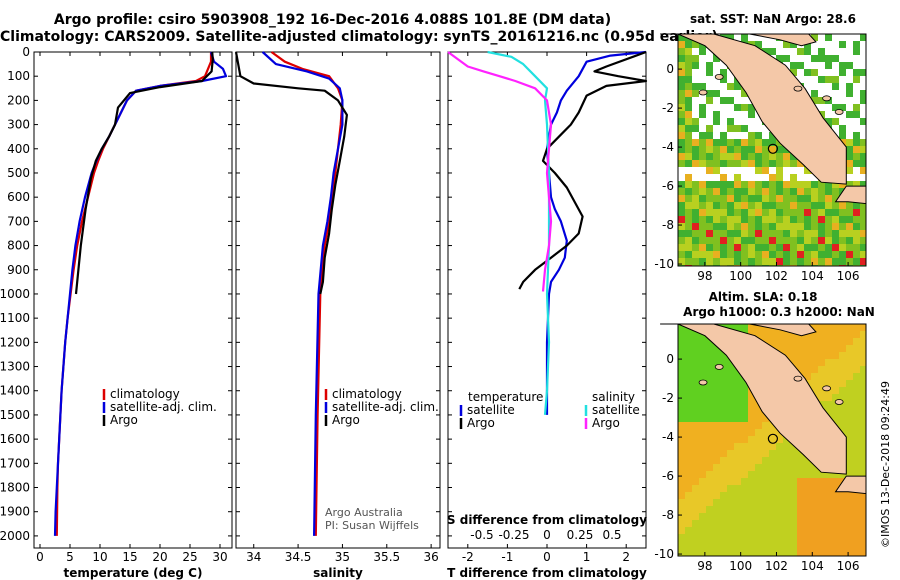 This screenshot has height=580, width=900. Describe the element at coordinates (664, 264) in the screenshot. I see `map-y-tick-label: -10` at that location.